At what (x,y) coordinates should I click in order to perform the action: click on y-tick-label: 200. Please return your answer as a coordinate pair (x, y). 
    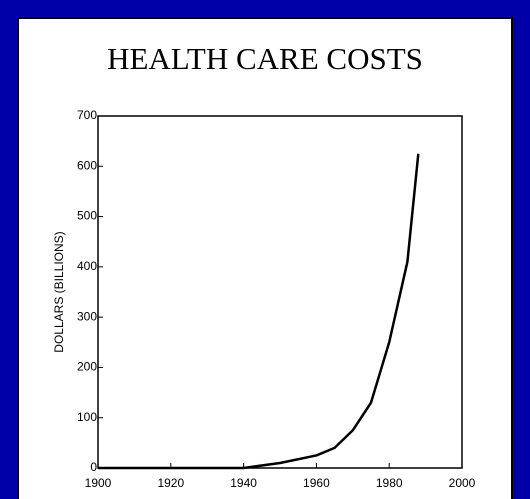
    Looking at the image, I should click on (87, 367).